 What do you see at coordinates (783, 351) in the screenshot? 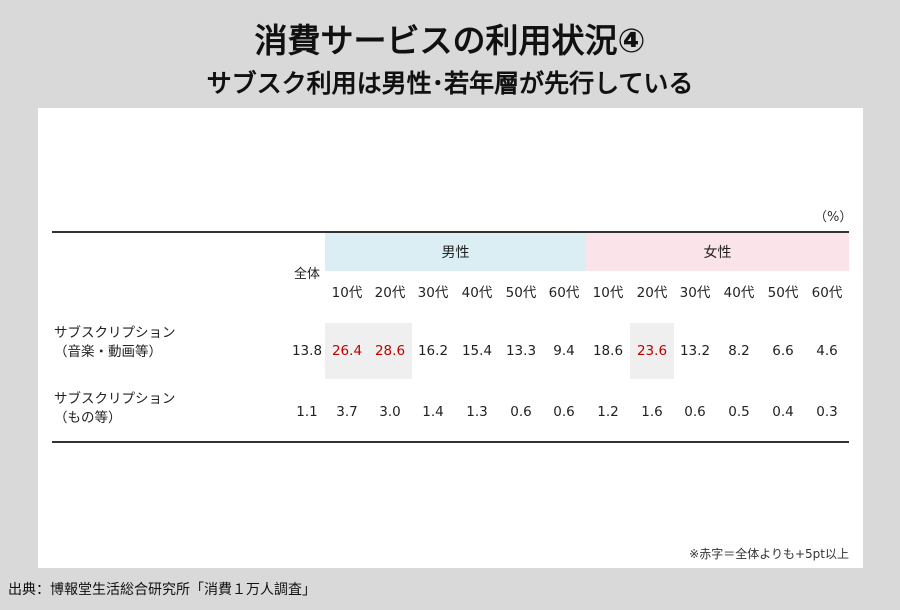
I see `table-cell-r1-c12: 6.6` at bounding box center [783, 351].